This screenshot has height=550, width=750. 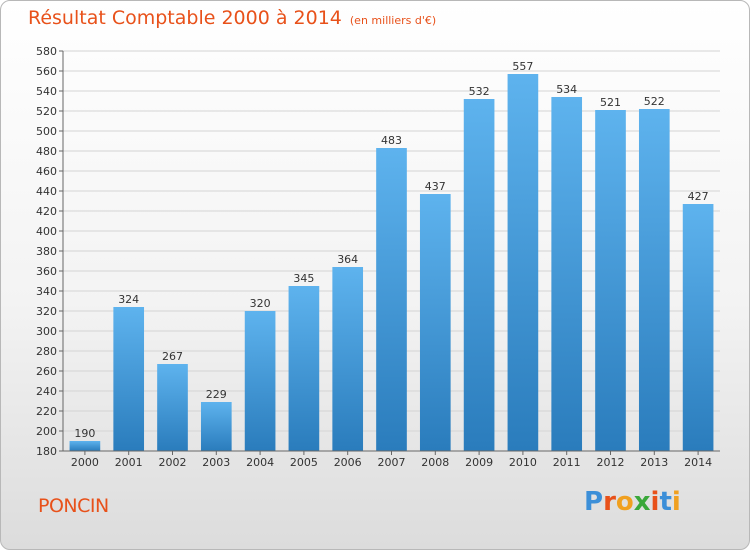 What do you see at coordinates (435, 186) in the screenshot?
I see `bar-value-label: 437` at bounding box center [435, 186].